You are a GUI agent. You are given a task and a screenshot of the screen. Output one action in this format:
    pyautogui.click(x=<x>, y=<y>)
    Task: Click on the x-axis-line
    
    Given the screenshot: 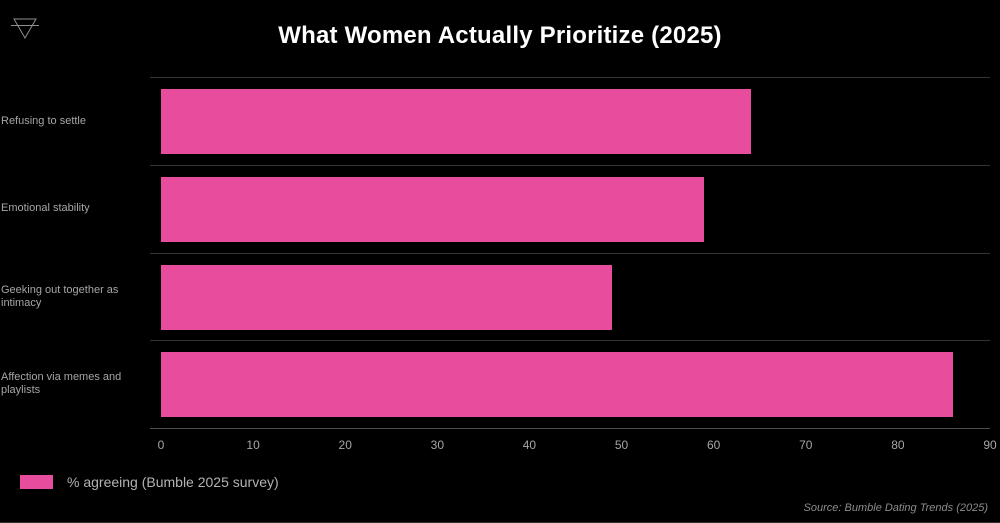 What is the action you would take?
    pyautogui.click(x=570, y=428)
    